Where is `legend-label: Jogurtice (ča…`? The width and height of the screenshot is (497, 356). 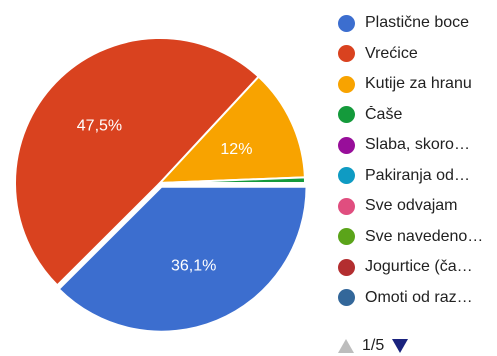 legend-label: Jogurtice (ča… is located at coordinates (419, 267).